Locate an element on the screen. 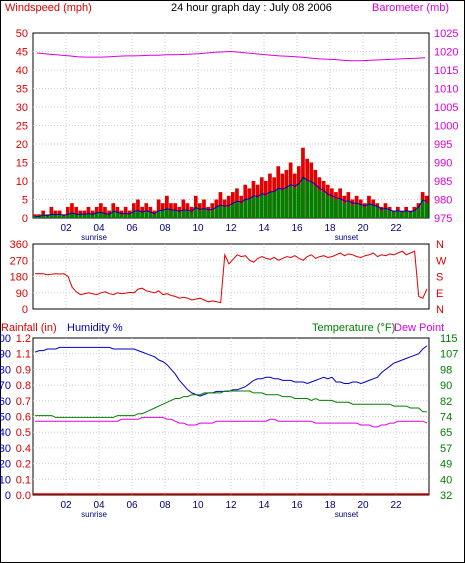  y-tick-label-right: 57 is located at coordinates (446, 449).